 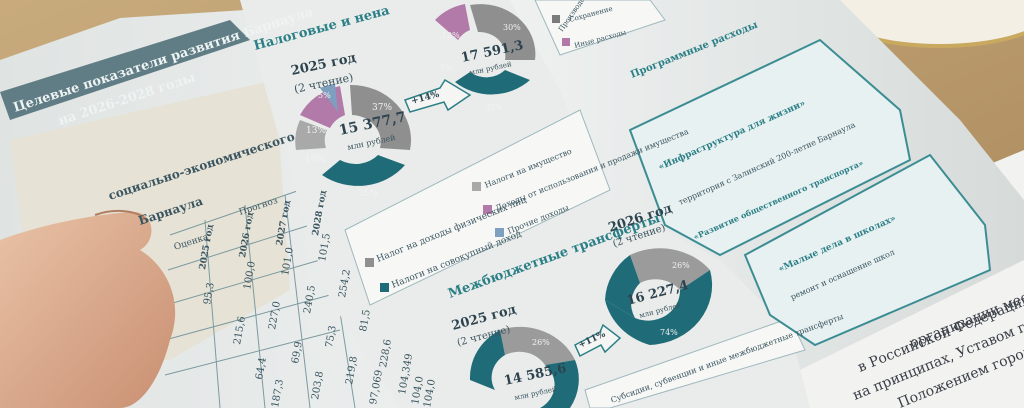 What do you see at coordinates (352, 370) in the screenshot?
I see `cell: 219,8` at bounding box center [352, 370].